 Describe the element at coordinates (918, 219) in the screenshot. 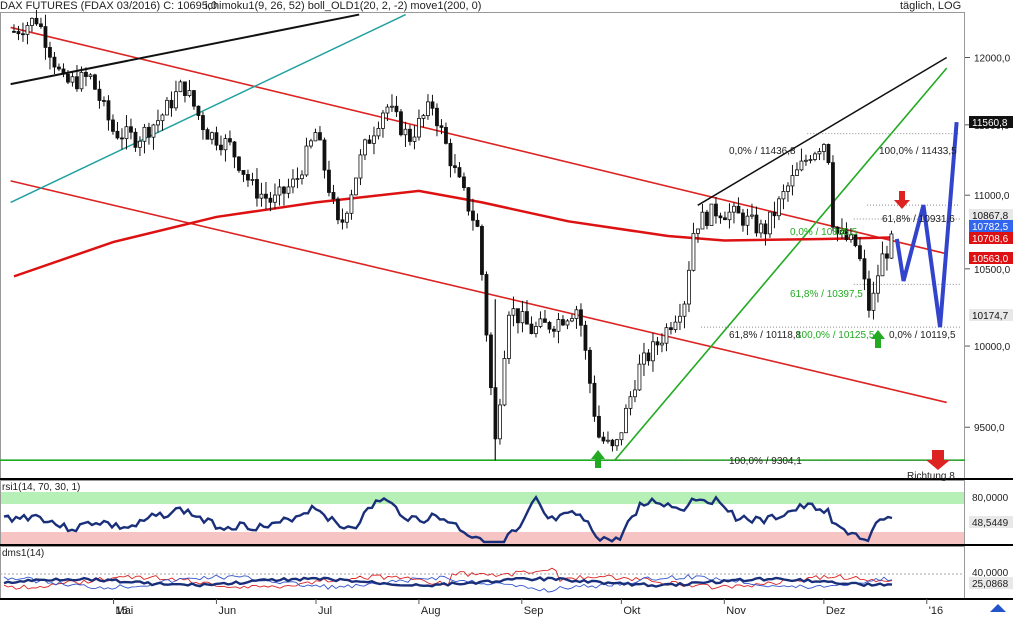

I see `fib-annotation: 61,8% / 10931,6` at that location.